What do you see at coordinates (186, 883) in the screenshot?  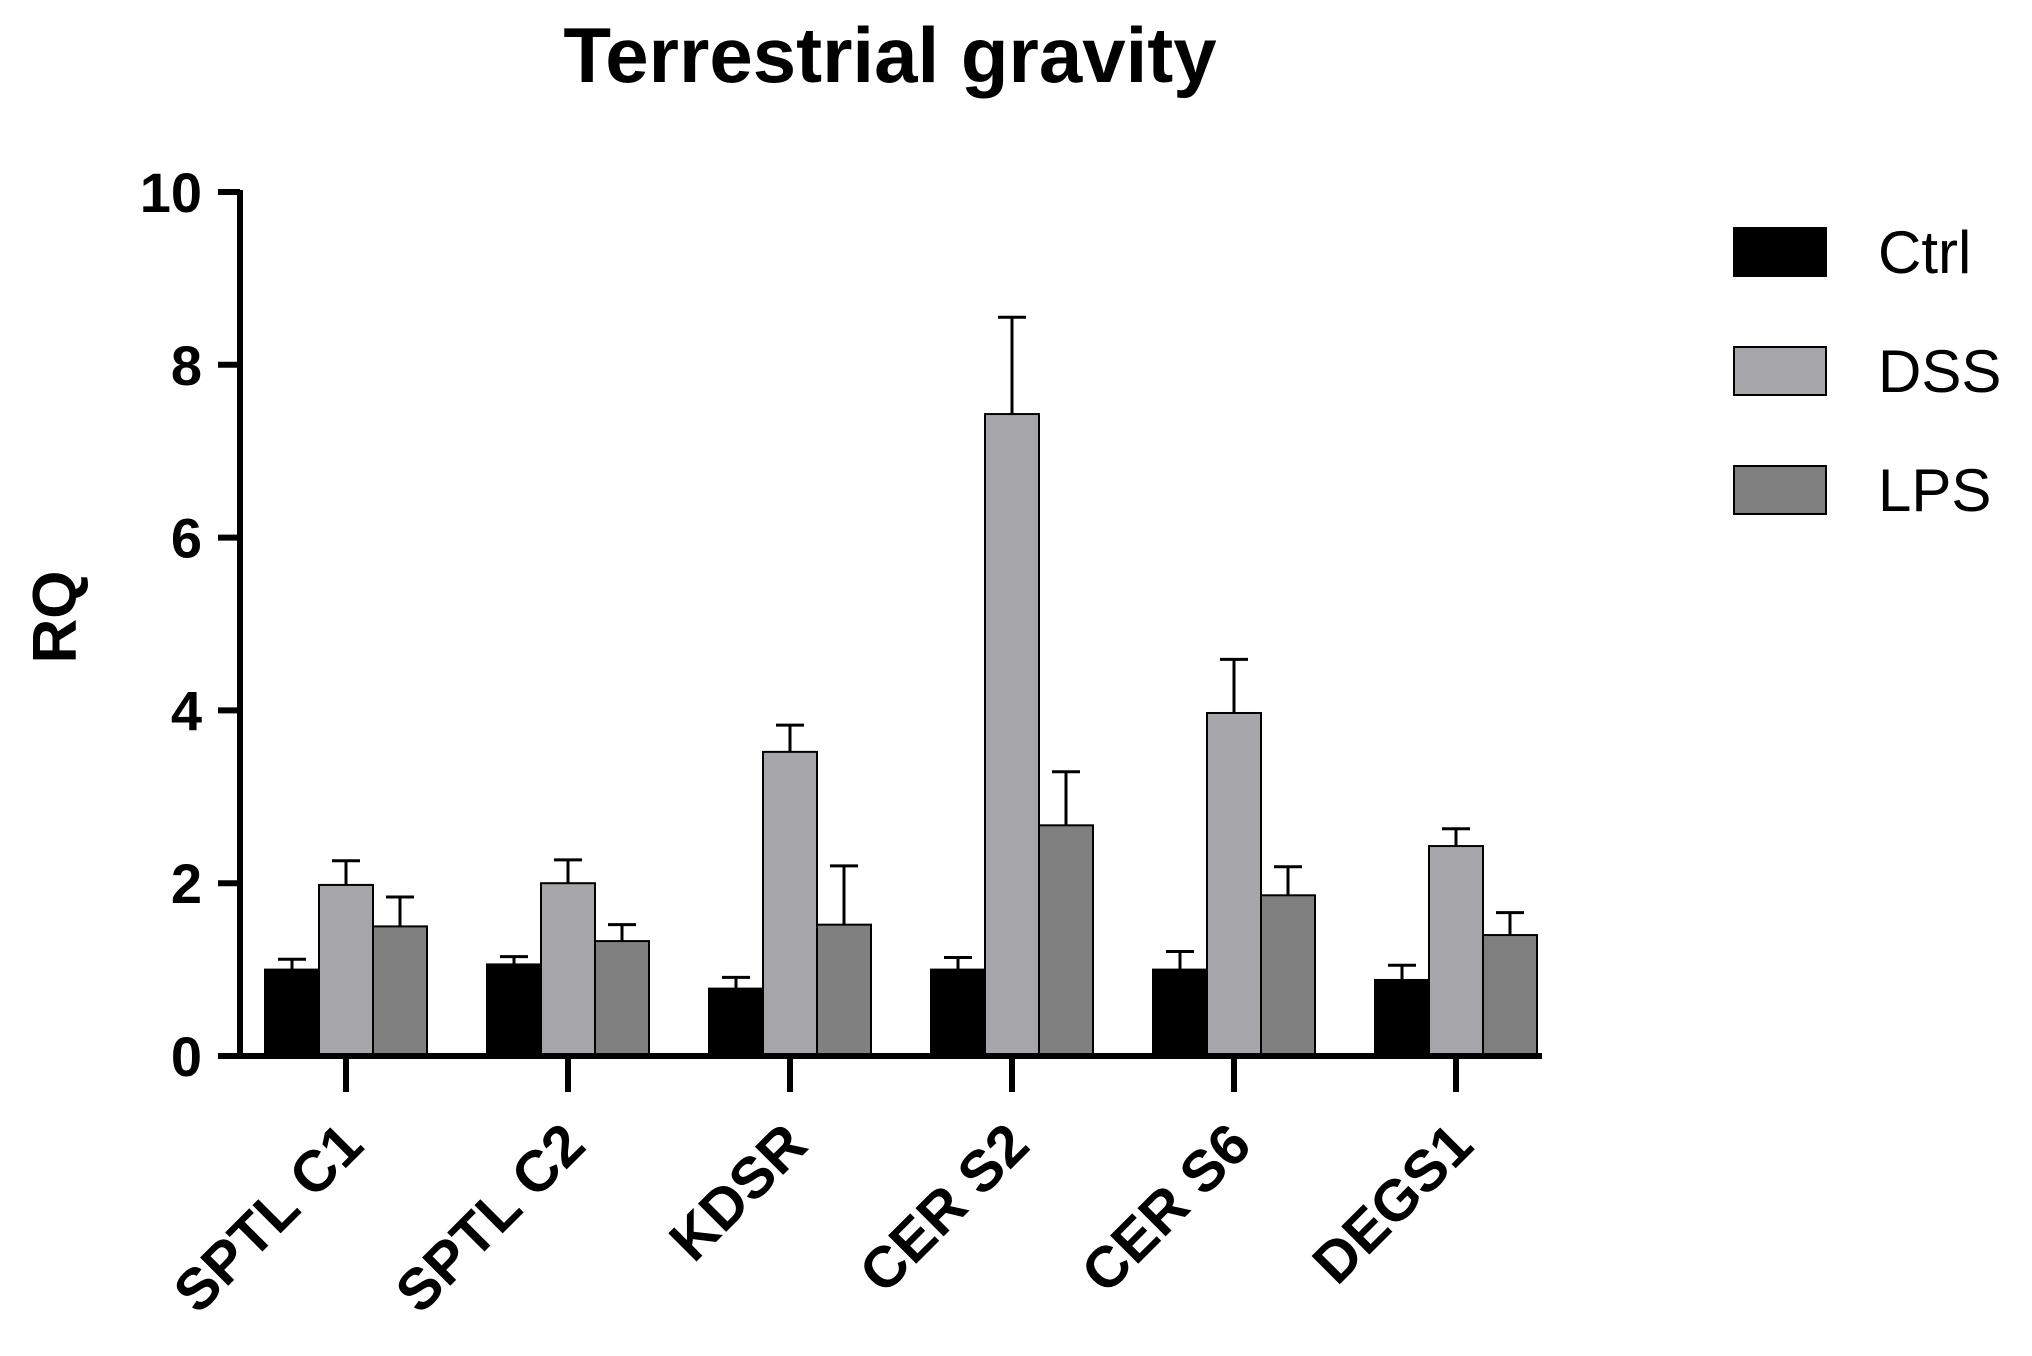 I see `y-tick-label: 2` at bounding box center [186, 883].